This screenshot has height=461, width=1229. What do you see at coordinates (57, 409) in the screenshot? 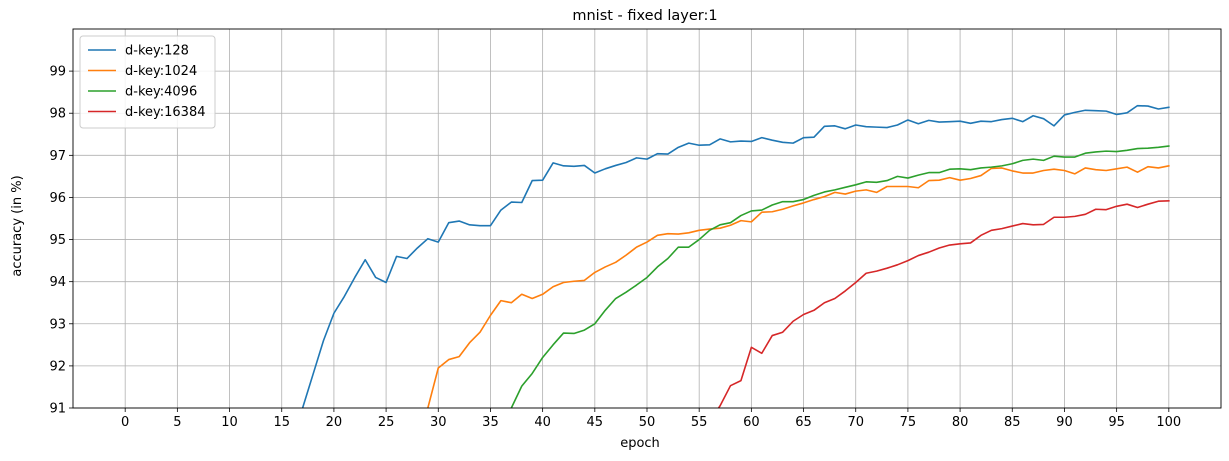
I see `y-tick-label: 91` at bounding box center [57, 409].